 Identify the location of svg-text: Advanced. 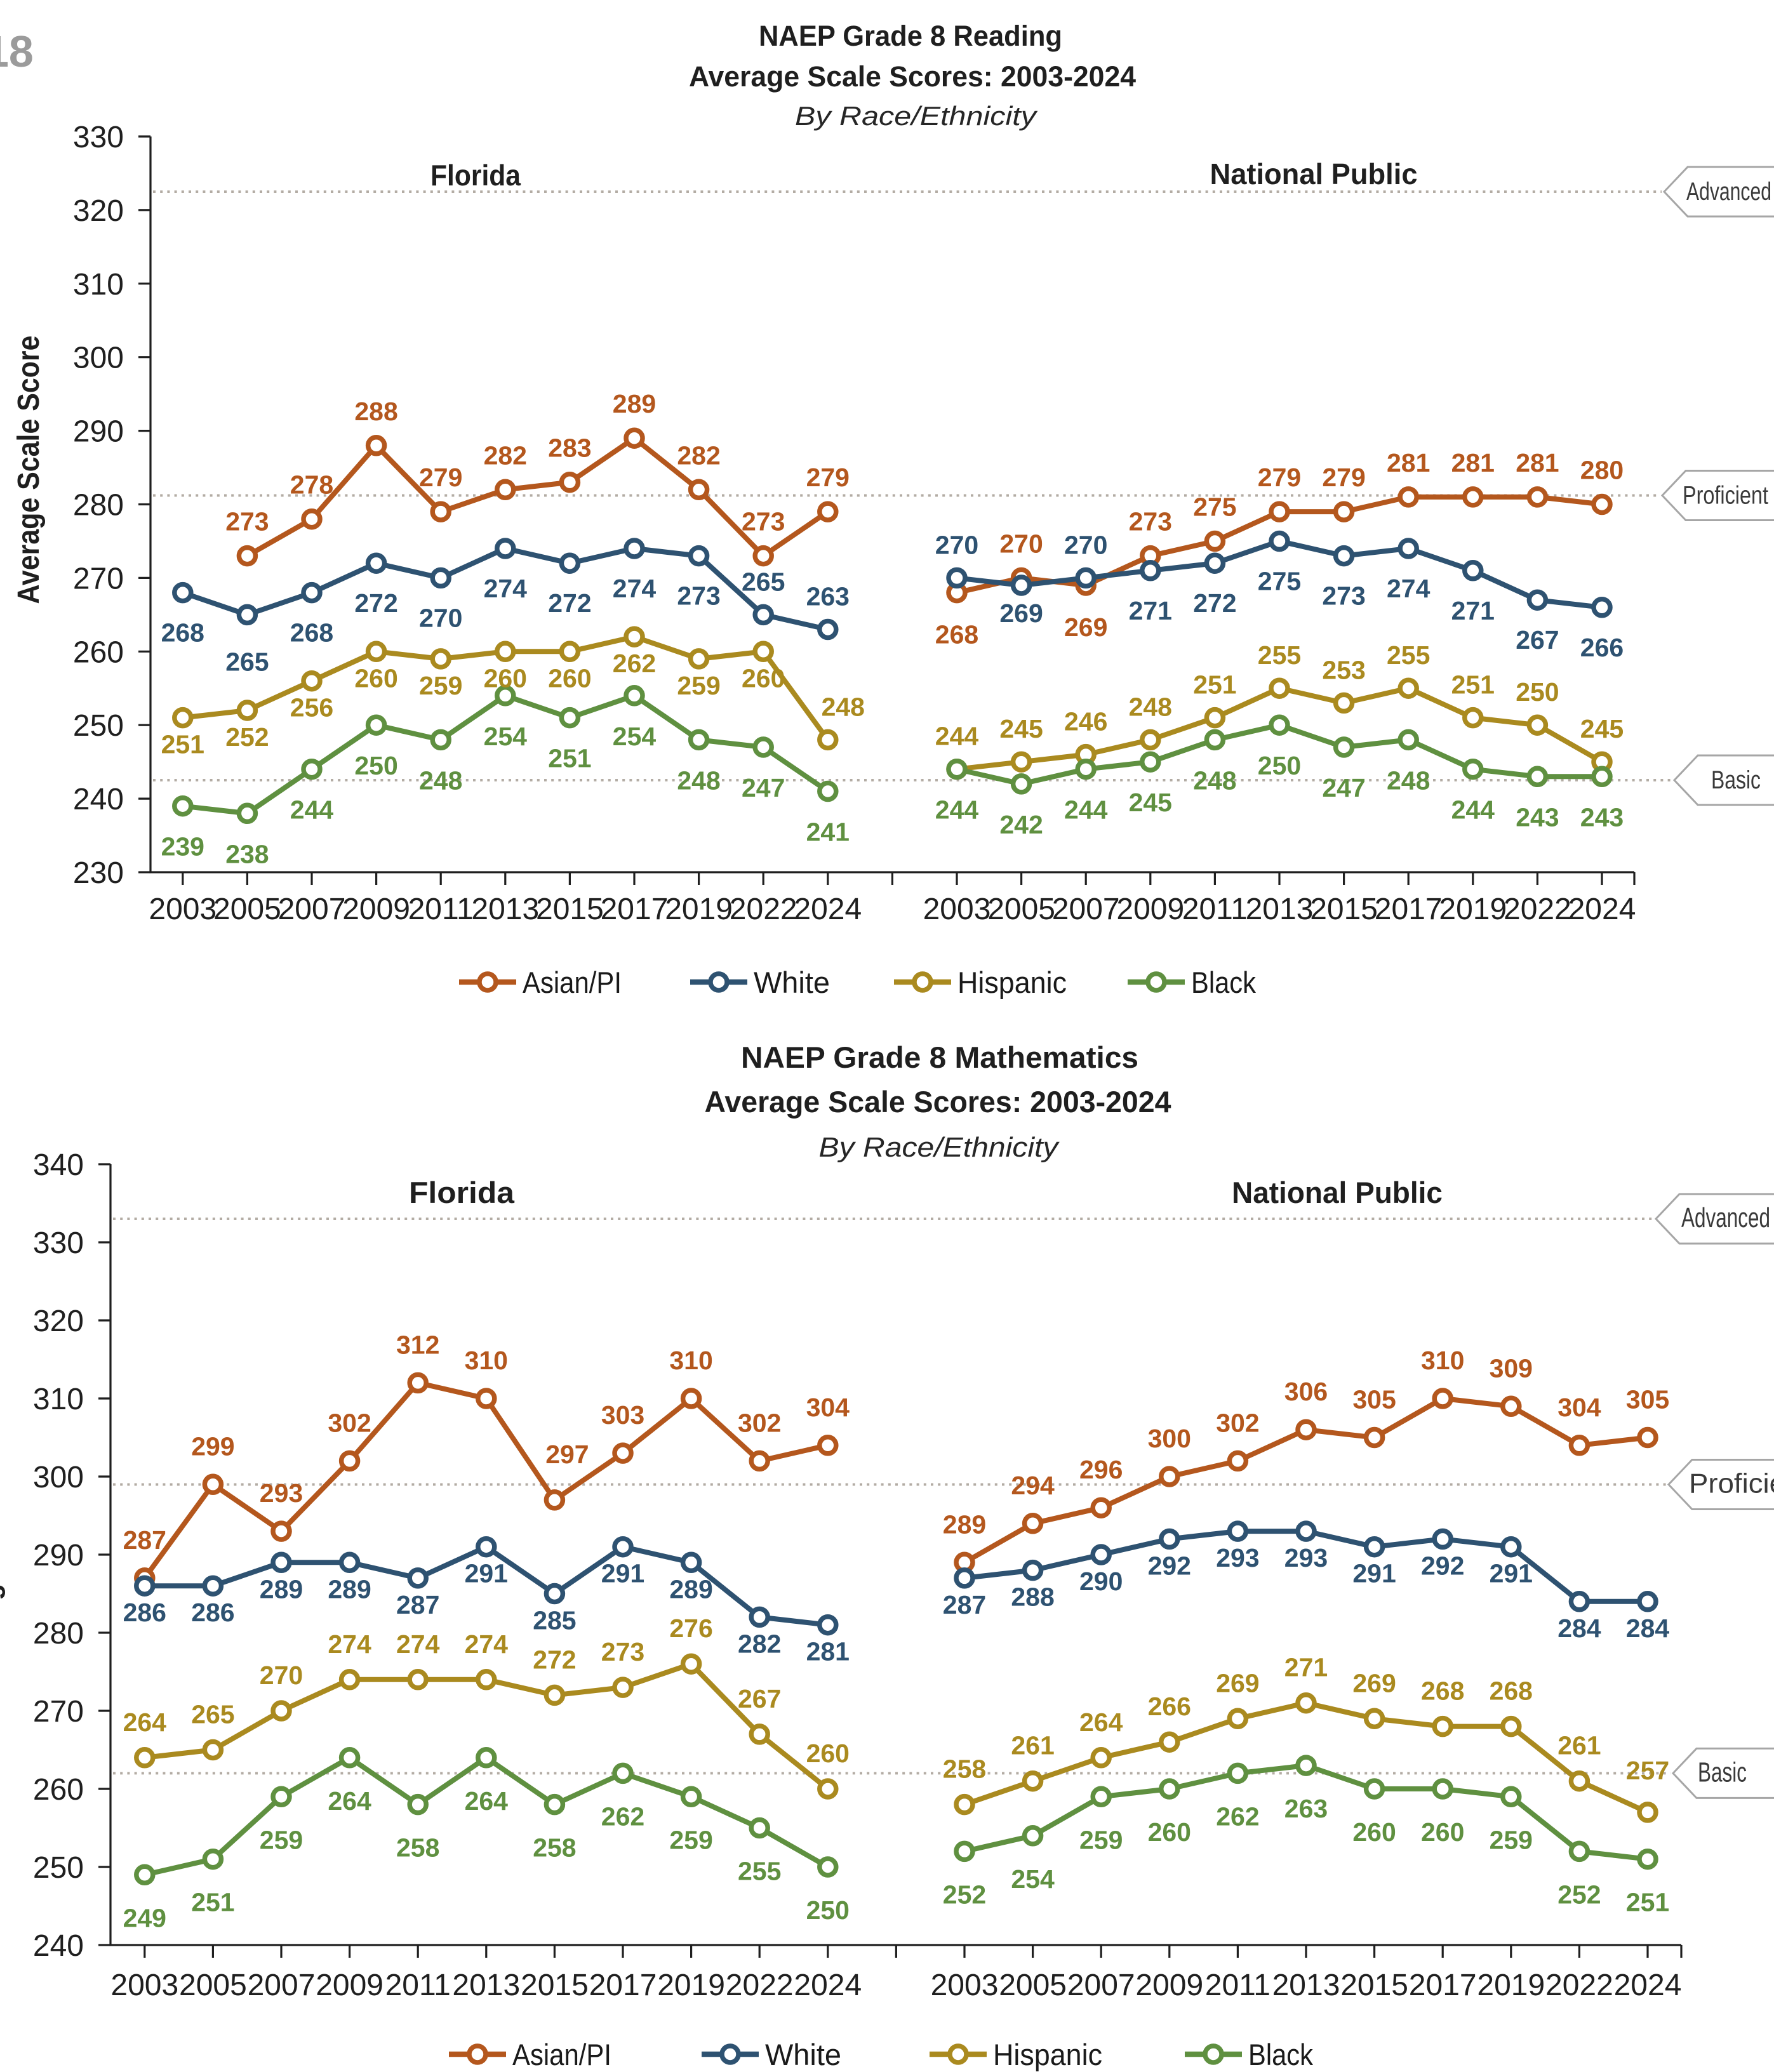
(1725, 1217).